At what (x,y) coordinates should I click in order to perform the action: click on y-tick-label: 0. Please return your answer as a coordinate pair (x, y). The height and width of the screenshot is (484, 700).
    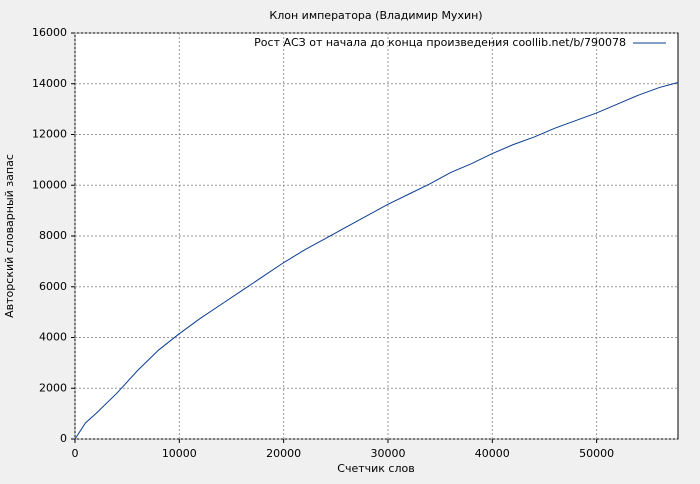
    Looking at the image, I should click on (63, 438).